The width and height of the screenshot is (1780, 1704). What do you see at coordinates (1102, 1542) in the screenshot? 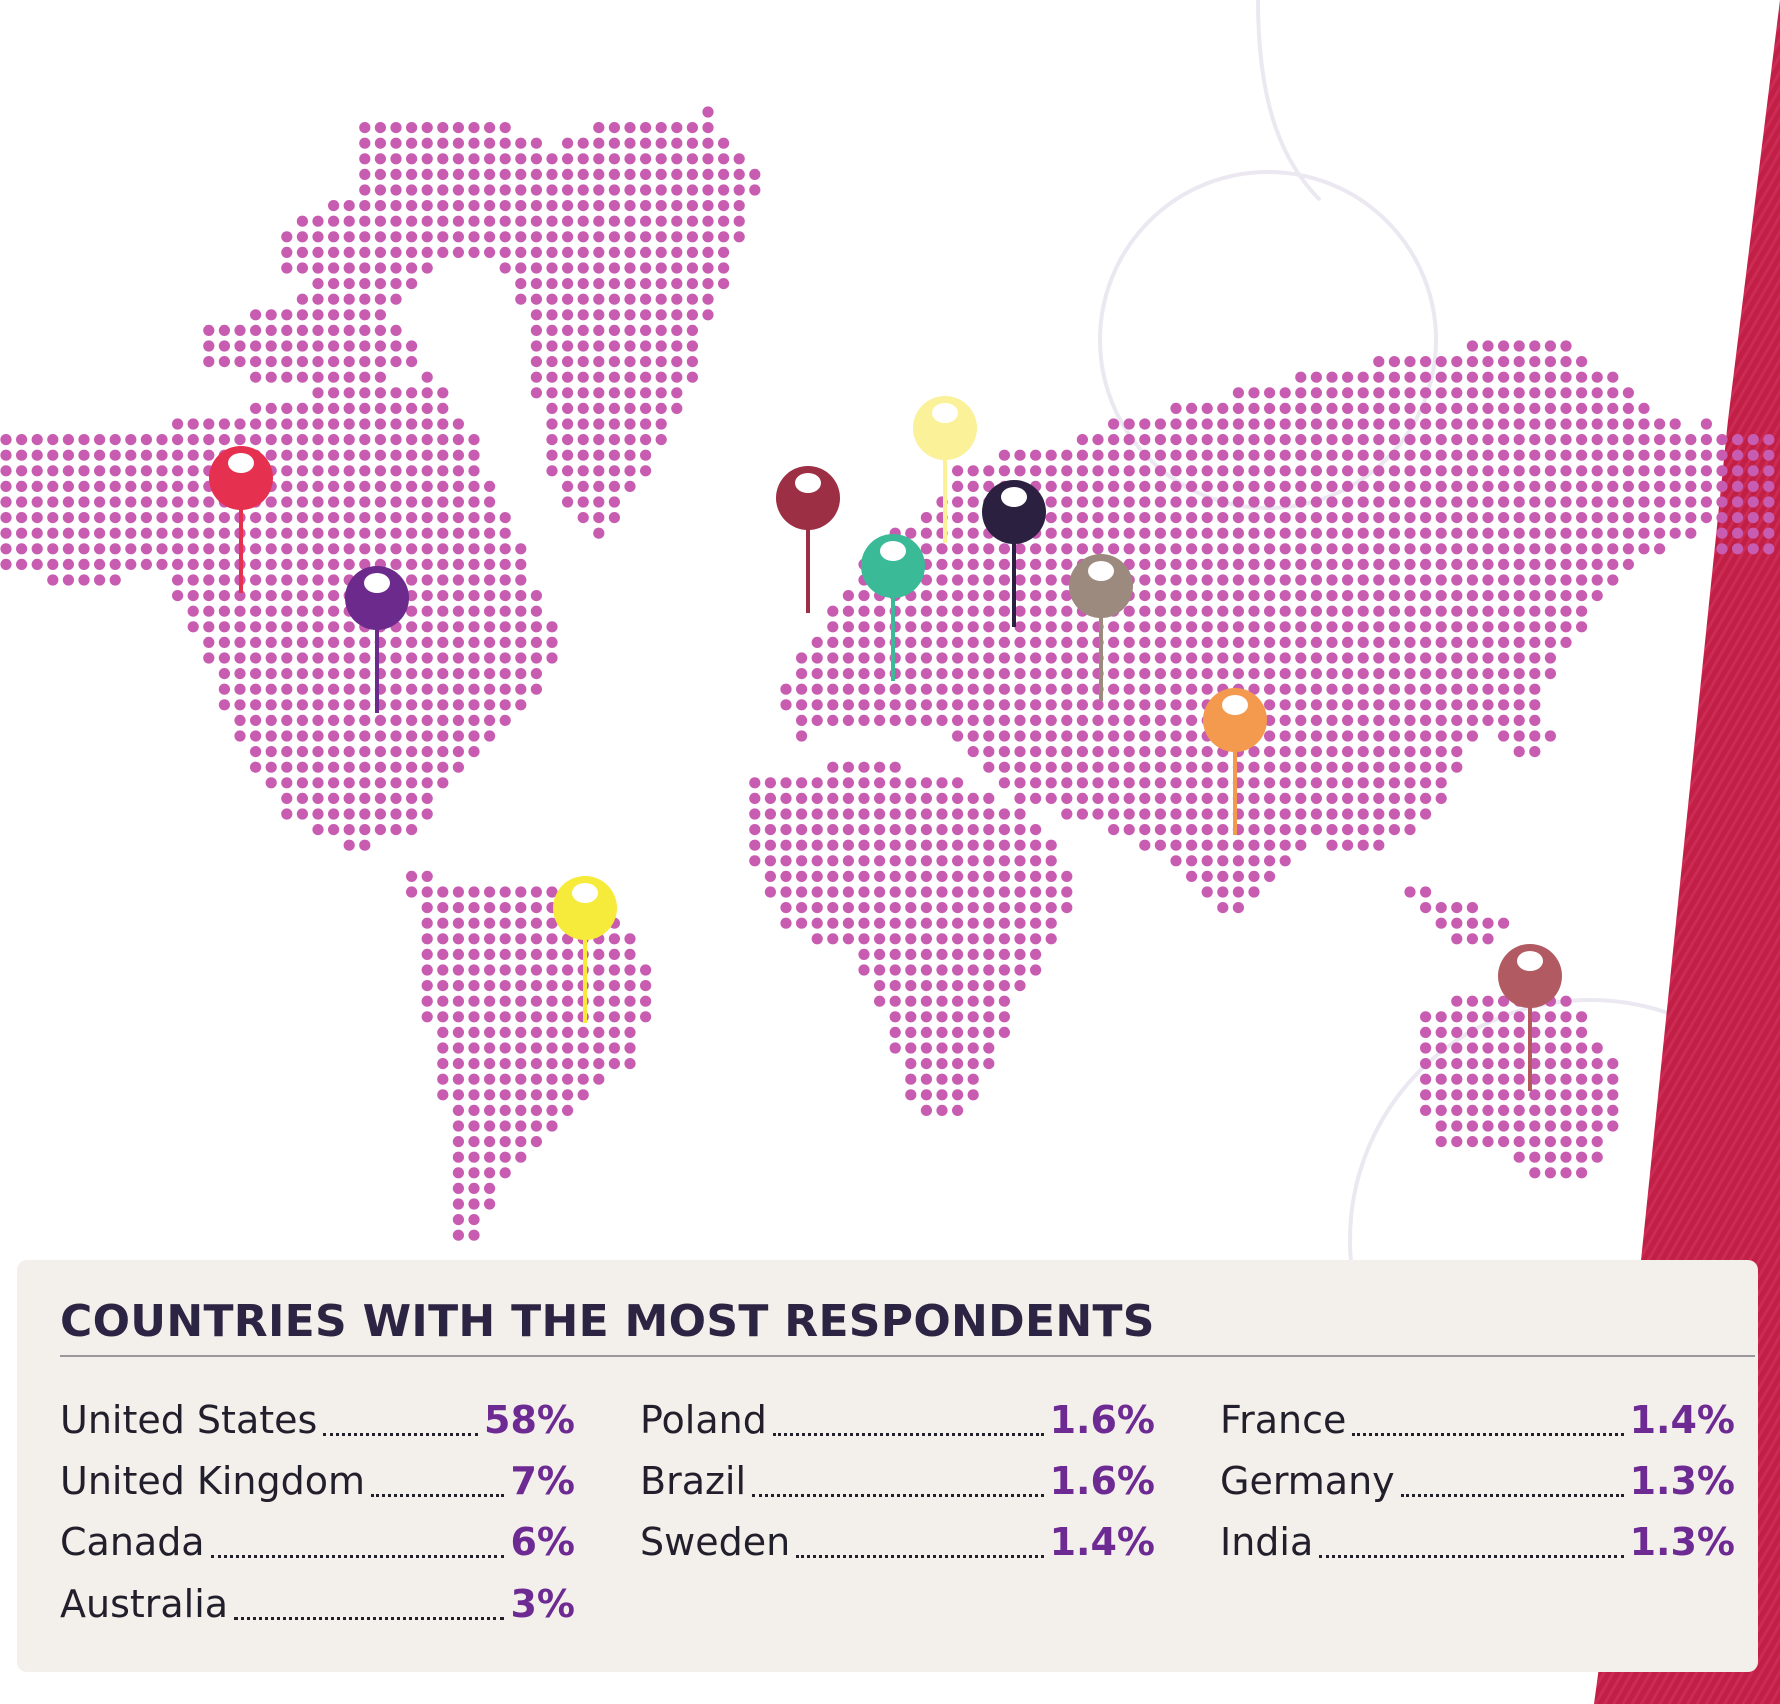
I see `country-percent: 1.4%` at bounding box center [1102, 1542].